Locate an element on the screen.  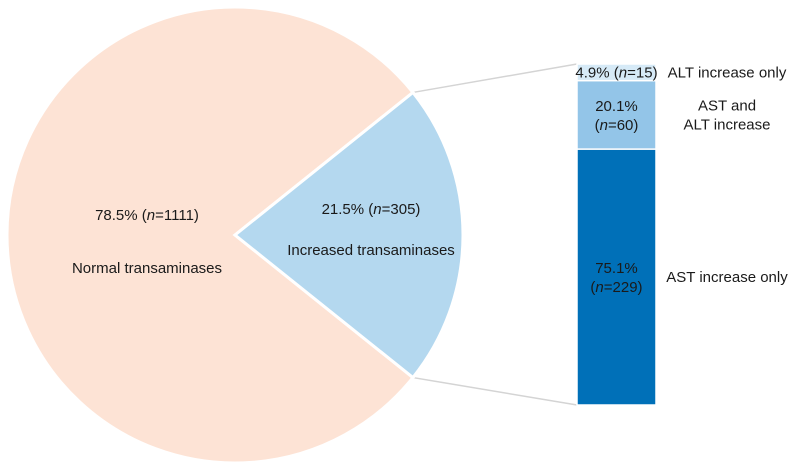
bar-label-ast_alt-n: (n=60) is located at coordinates (617, 125).